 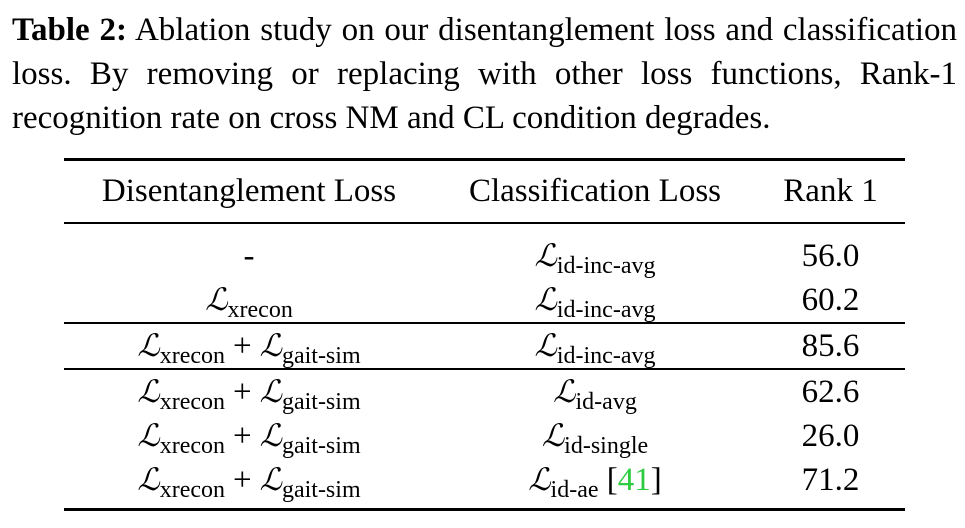 What do you see at coordinates (484, 391) in the screenshot?
I see `table-row: ℒxrecon + ℒgait-sim ℒid-avg 62.6` at bounding box center [484, 391].